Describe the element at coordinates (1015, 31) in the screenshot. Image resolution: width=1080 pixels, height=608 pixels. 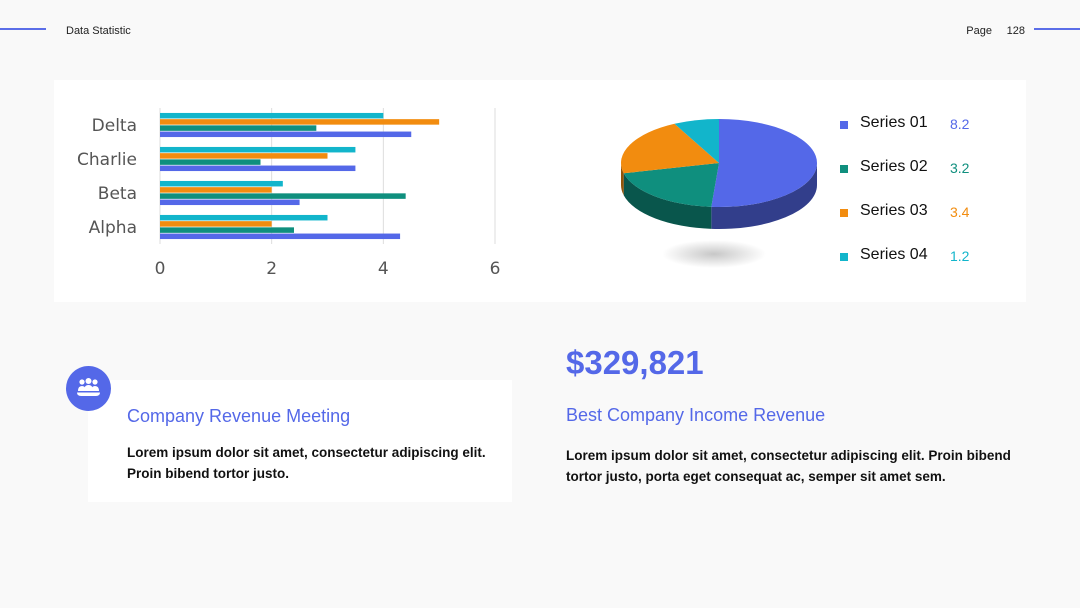
I see `page-number: 128` at that location.